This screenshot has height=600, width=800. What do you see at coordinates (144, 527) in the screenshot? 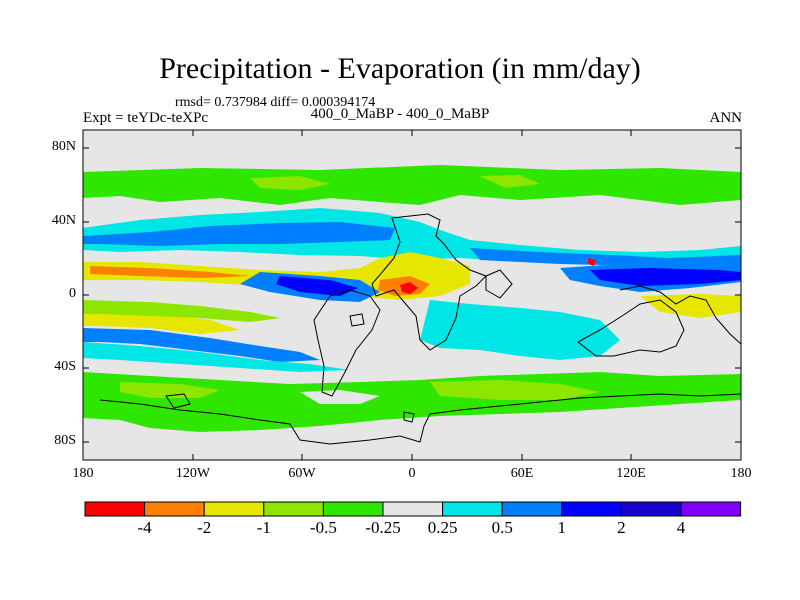
I see `colorbar-label-1: -4` at bounding box center [144, 527].